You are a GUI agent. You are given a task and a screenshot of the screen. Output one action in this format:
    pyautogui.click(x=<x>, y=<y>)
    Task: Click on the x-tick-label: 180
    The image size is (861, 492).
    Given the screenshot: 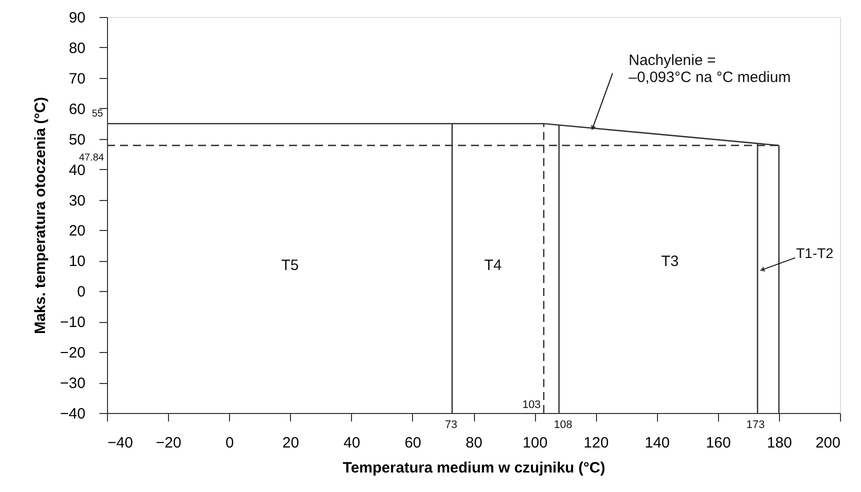 What is the action you would take?
    pyautogui.click(x=779, y=443)
    